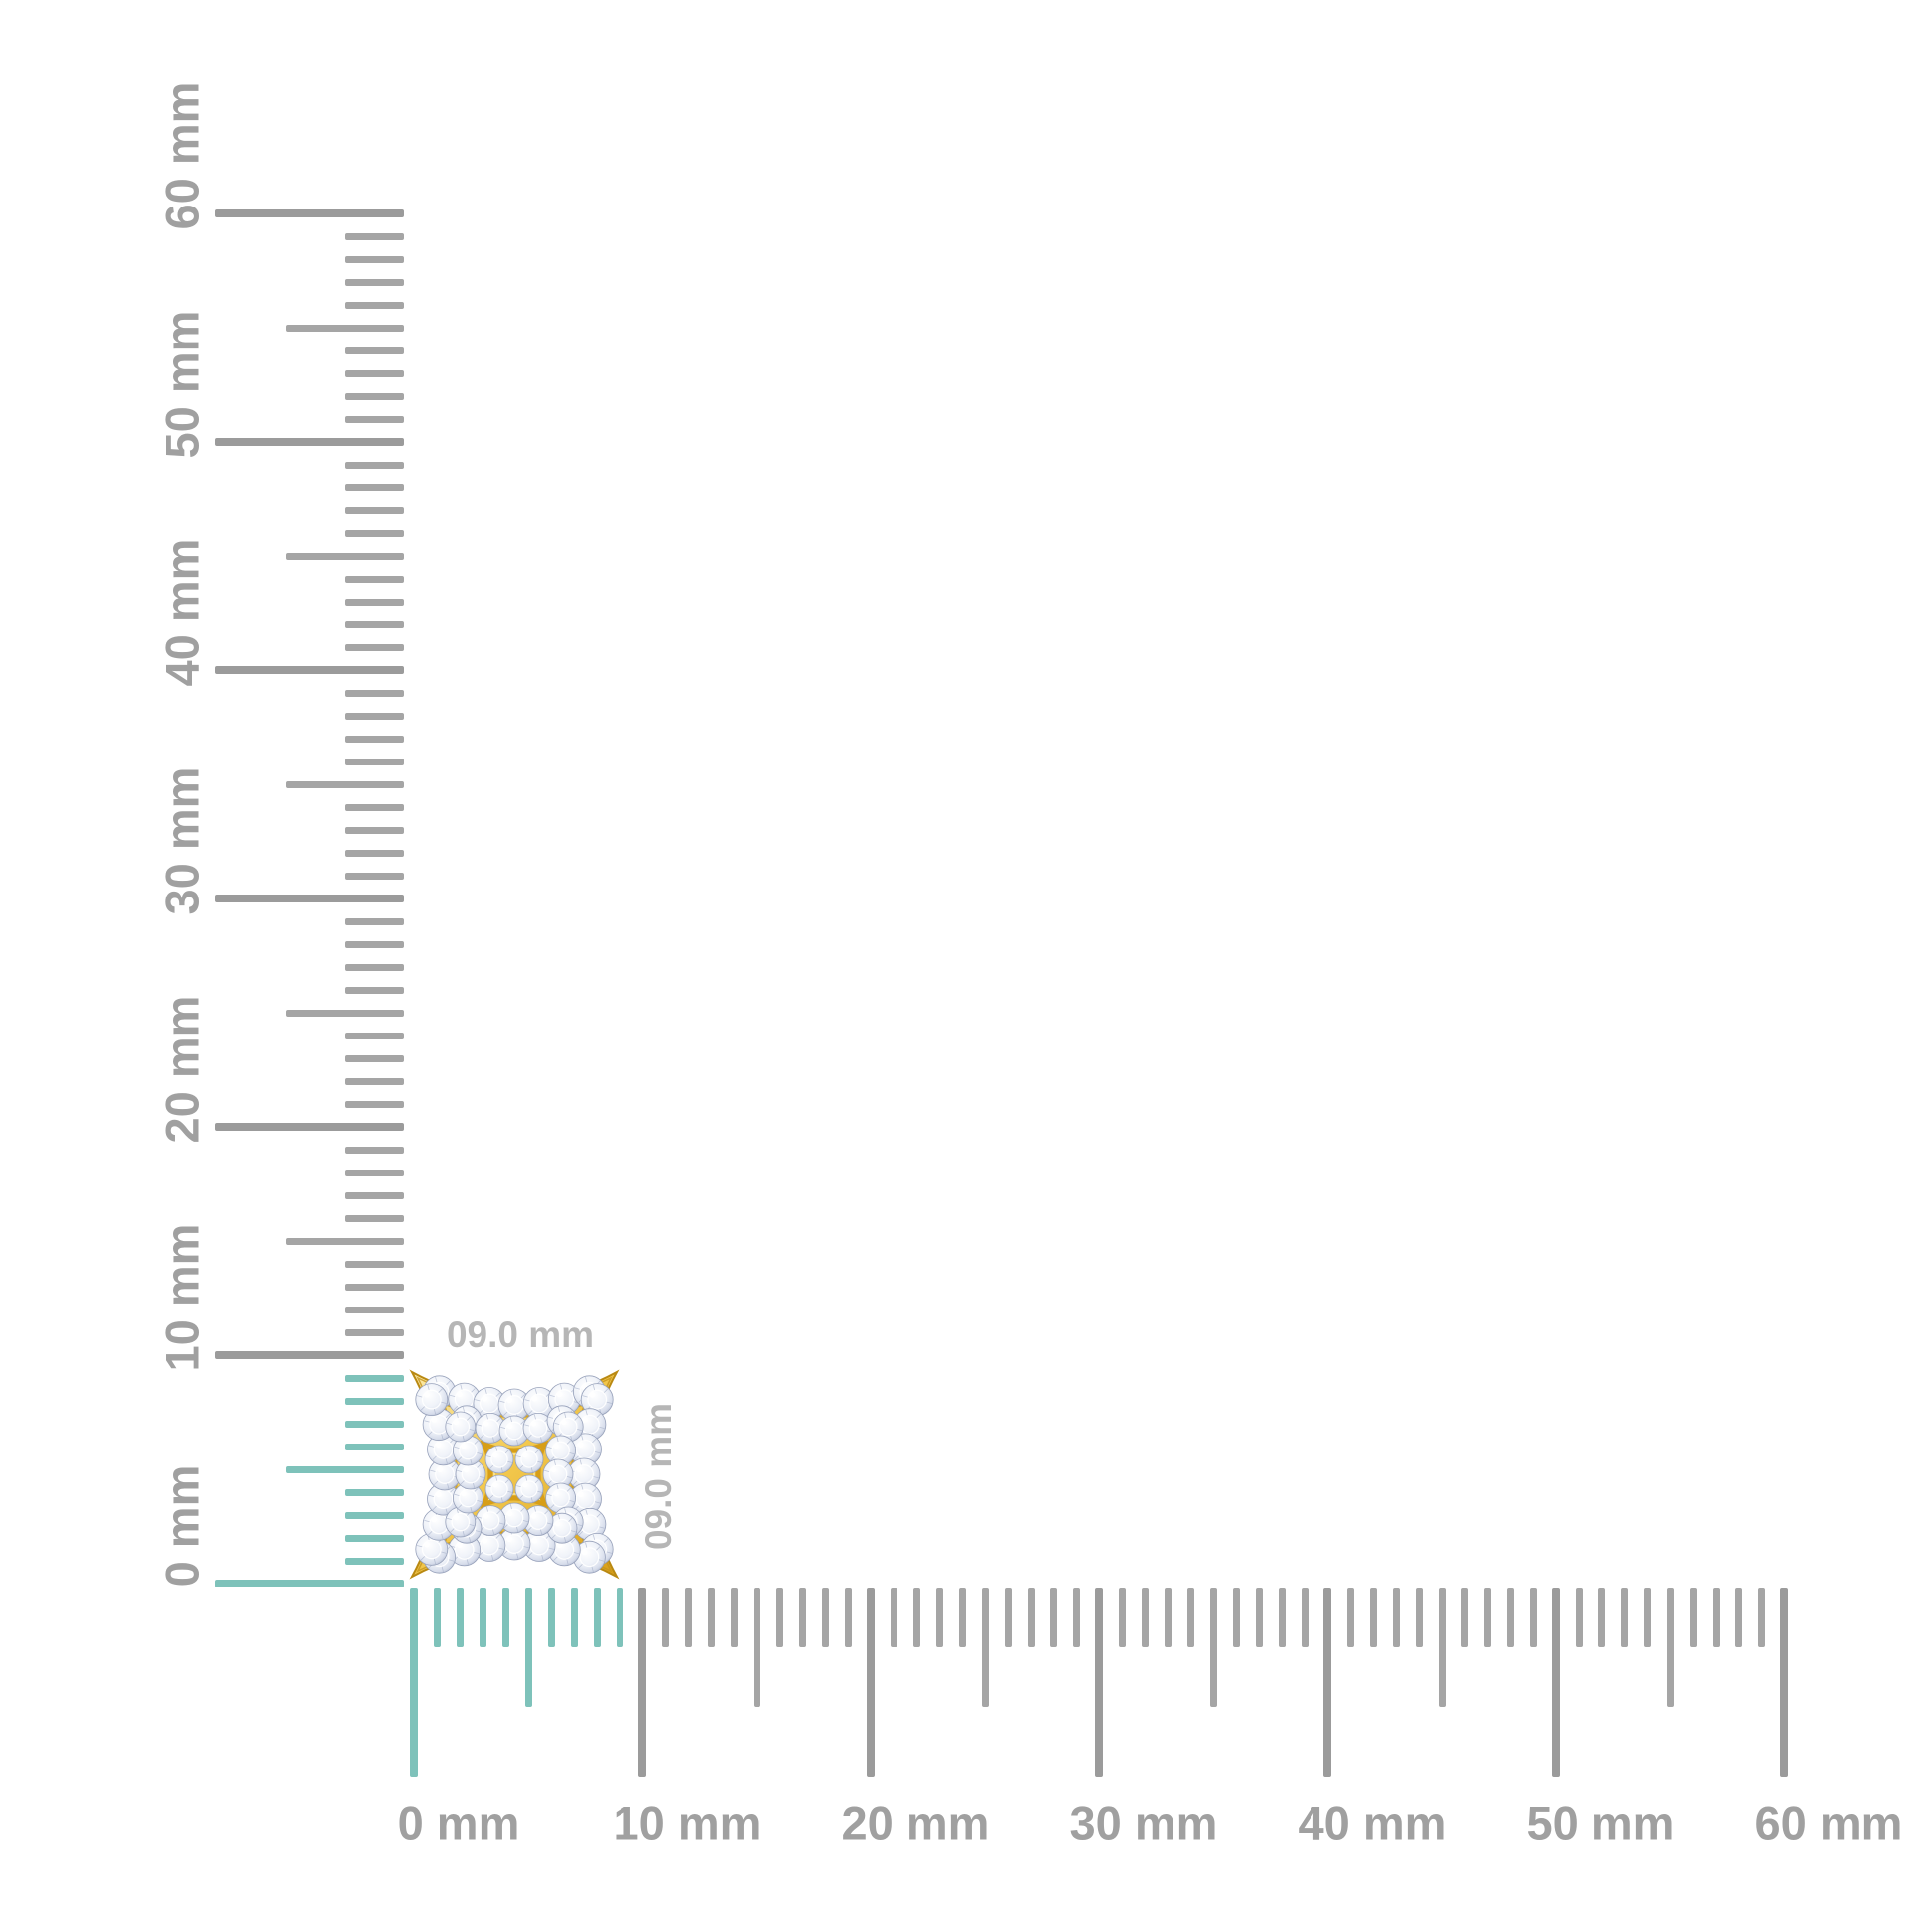 Image resolution: width=1932 pixels, height=1932 pixels. Describe the element at coordinates (181, 1525) in the screenshot. I see `vertical-ruler-label: 0 mm` at that location.